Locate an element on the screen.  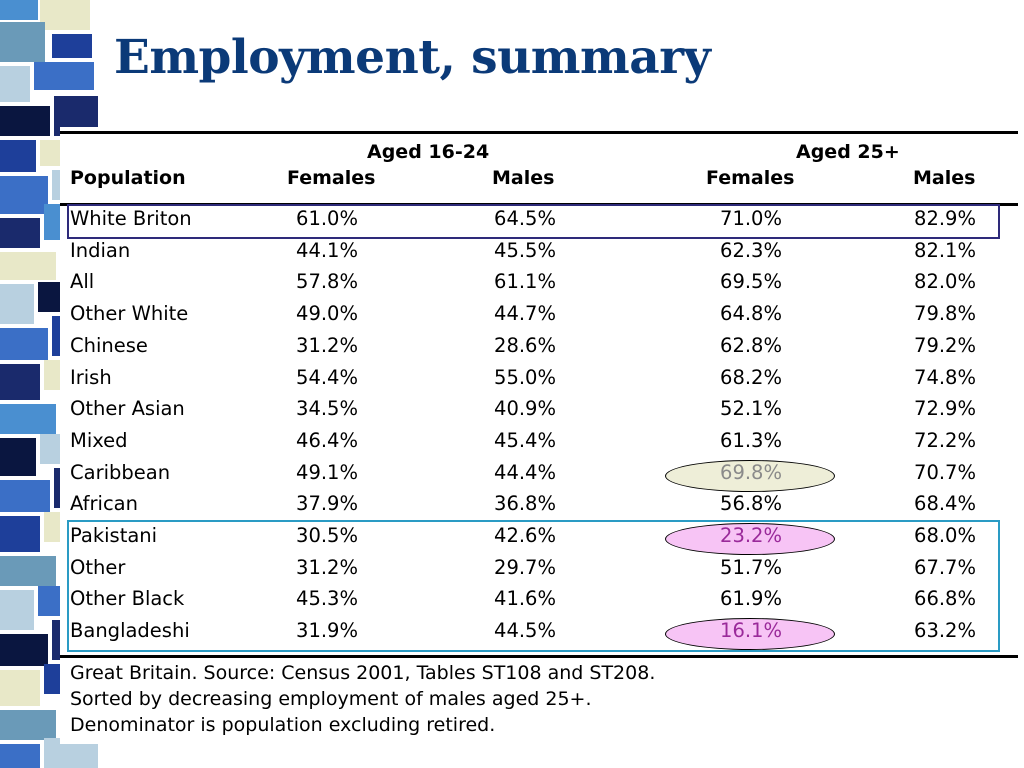
population-cell: Caribbean is located at coordinates (120, 472).